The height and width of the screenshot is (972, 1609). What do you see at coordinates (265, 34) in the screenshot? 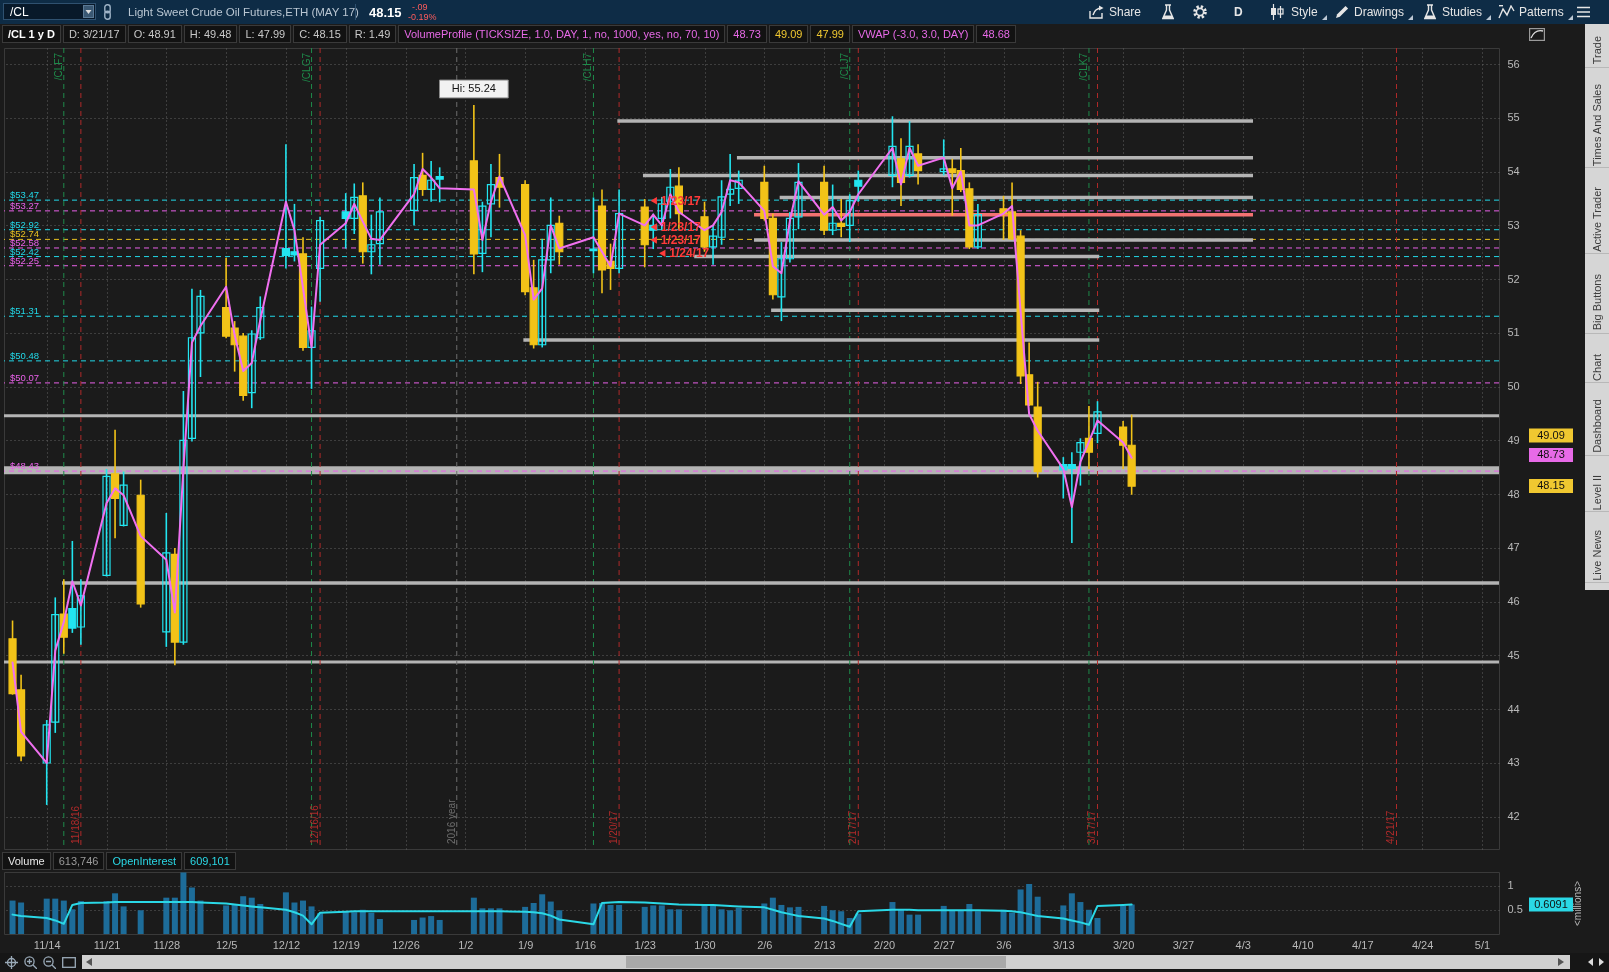
I see `text: L: 47.99` at bounding box center [265, 34].